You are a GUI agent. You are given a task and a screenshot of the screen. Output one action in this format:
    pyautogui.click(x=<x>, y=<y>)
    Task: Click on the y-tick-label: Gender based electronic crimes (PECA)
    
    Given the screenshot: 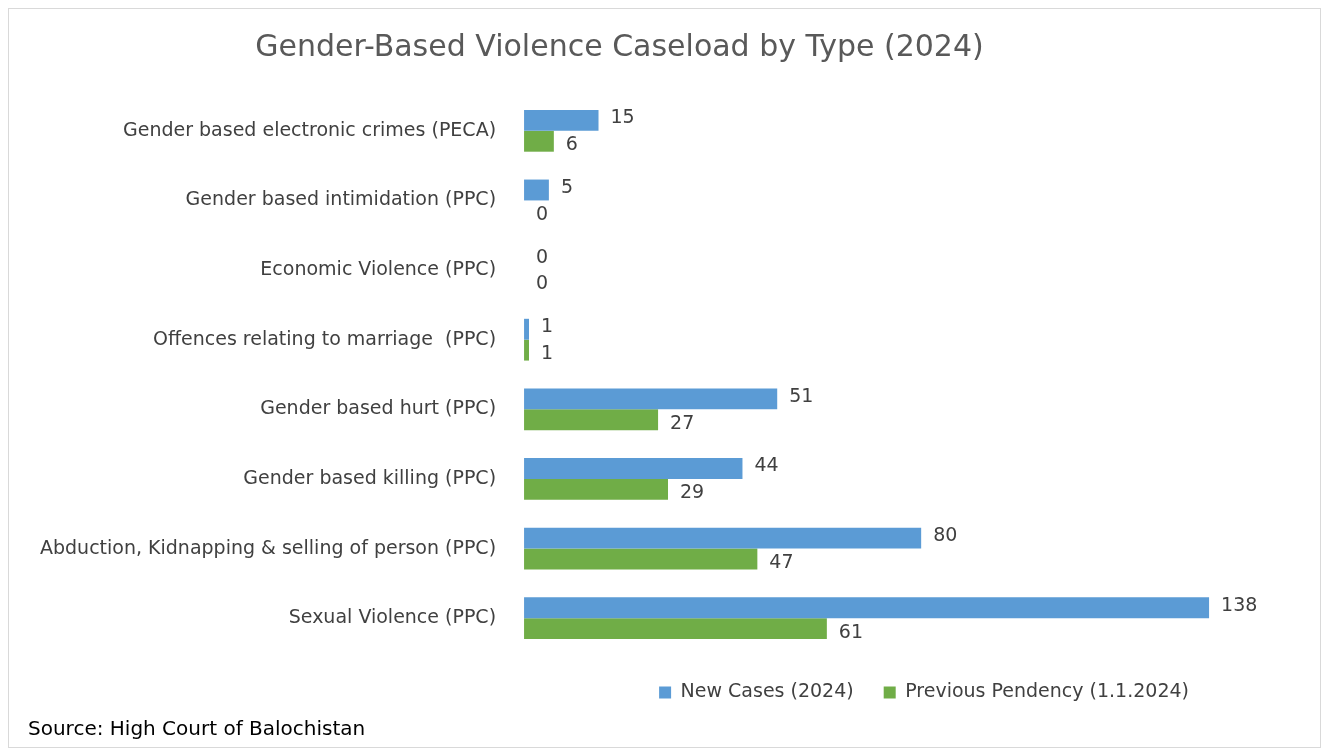 What is the action you would take?
    pyautogui.click(x=309, y=128)
    